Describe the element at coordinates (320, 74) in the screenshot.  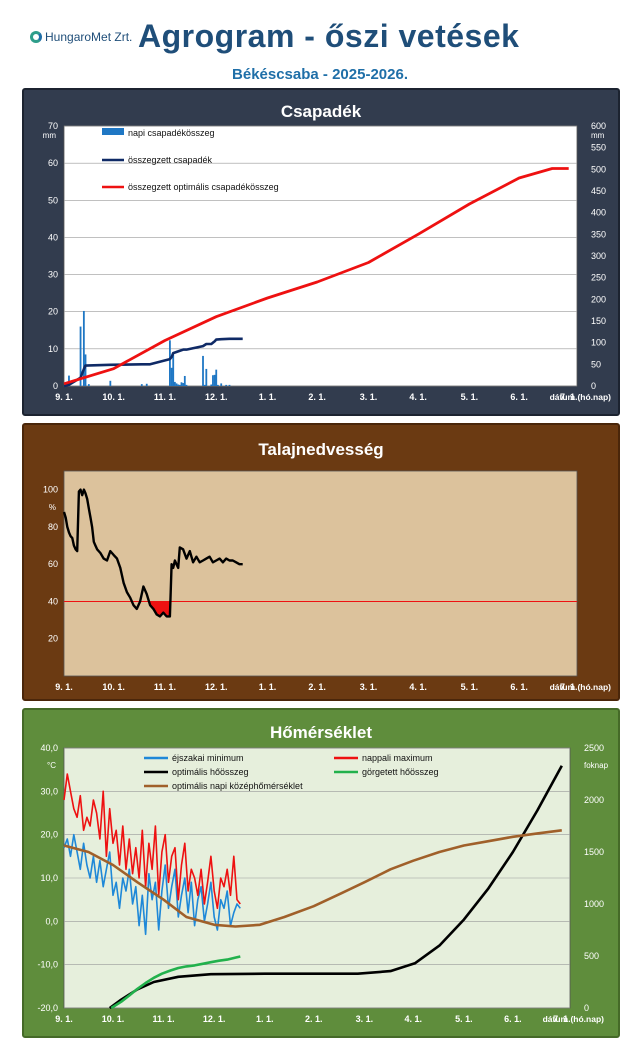
I see `page-subtitle: Békéscsaba - 2025-2026.` at that location.